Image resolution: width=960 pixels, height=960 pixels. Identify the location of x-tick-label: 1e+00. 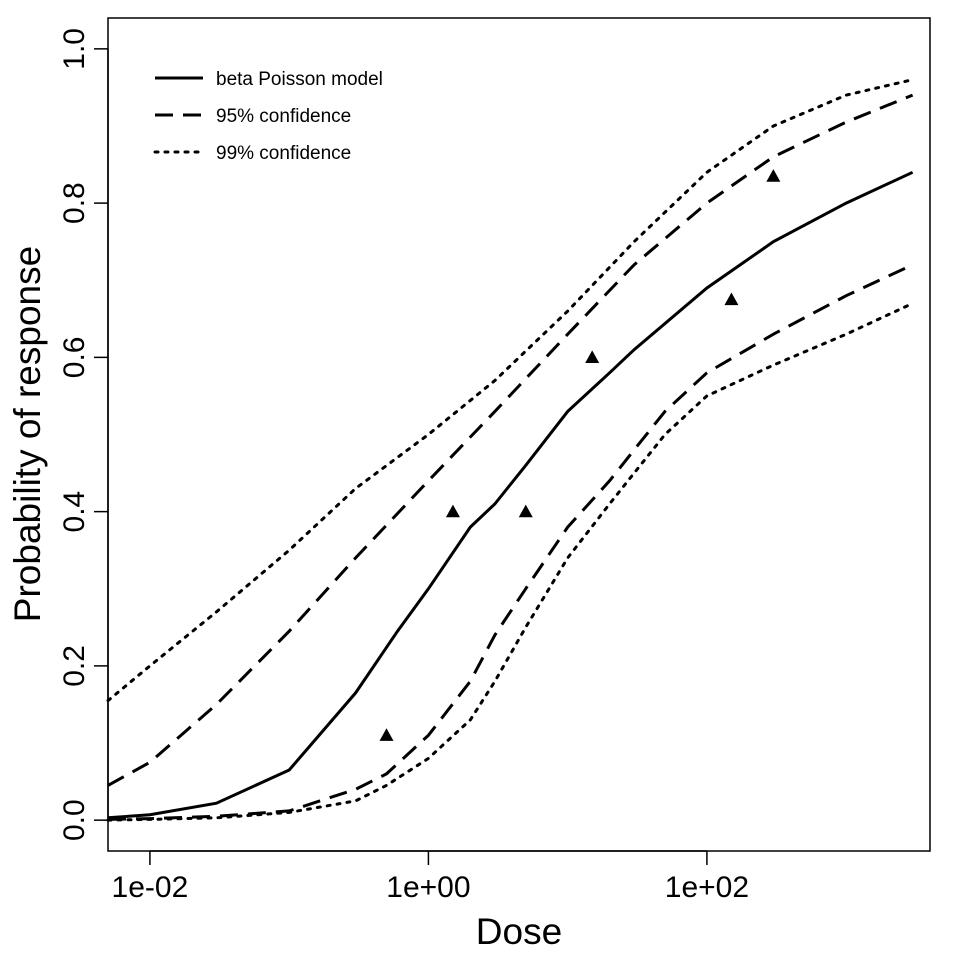
(428, 887).